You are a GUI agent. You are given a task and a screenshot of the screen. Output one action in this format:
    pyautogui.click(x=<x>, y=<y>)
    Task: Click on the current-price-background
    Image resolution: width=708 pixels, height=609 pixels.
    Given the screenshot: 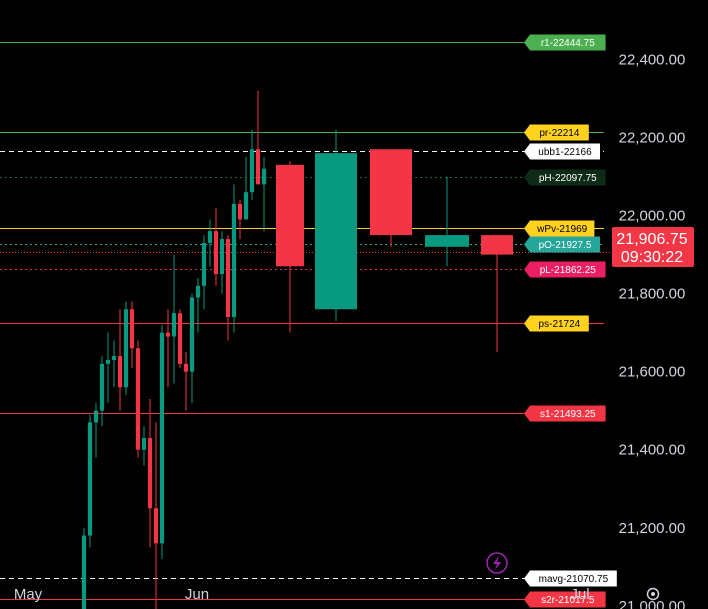 What is the action you would take?
    pyautogui.click(x=653, y=247)
    